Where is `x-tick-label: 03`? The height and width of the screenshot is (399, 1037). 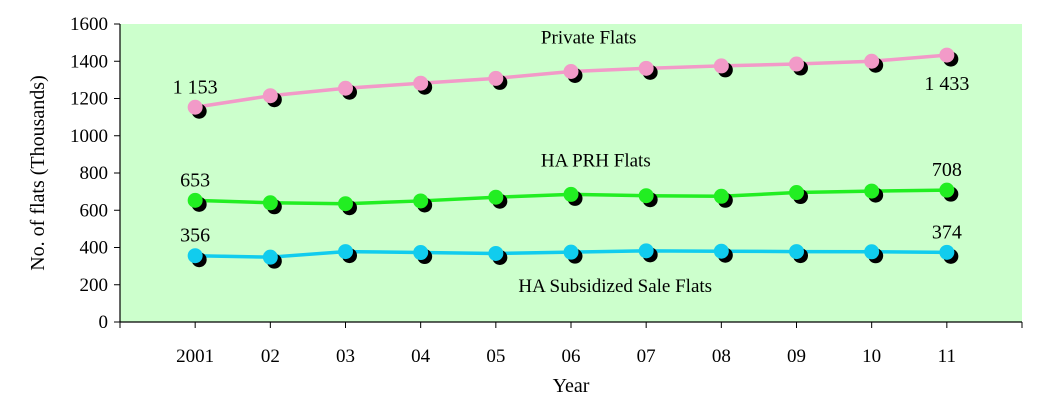
x-tick-label: 03 is located at coordinates (345, 356).